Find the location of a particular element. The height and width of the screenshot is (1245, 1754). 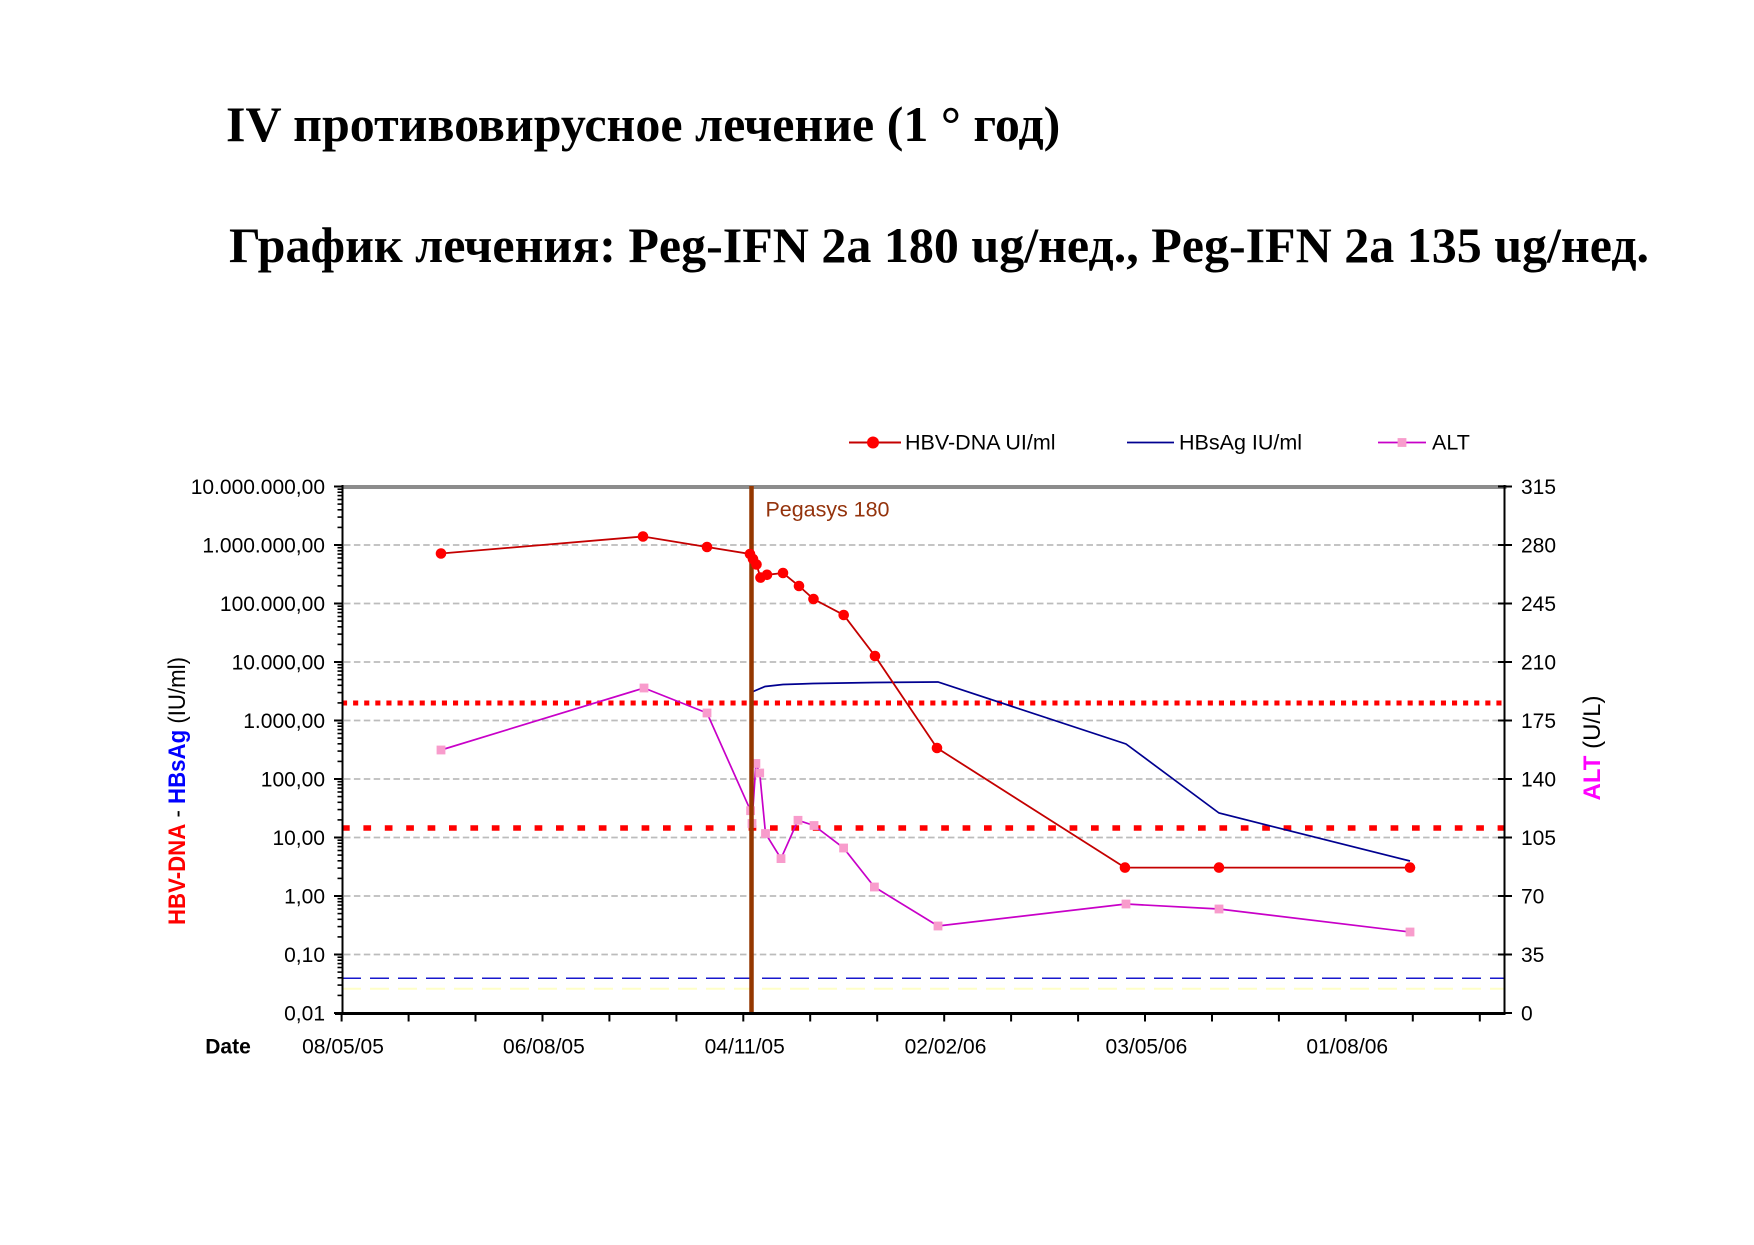

svg-text: HBsAg IU/ml is located at coordinates (1240, 443).